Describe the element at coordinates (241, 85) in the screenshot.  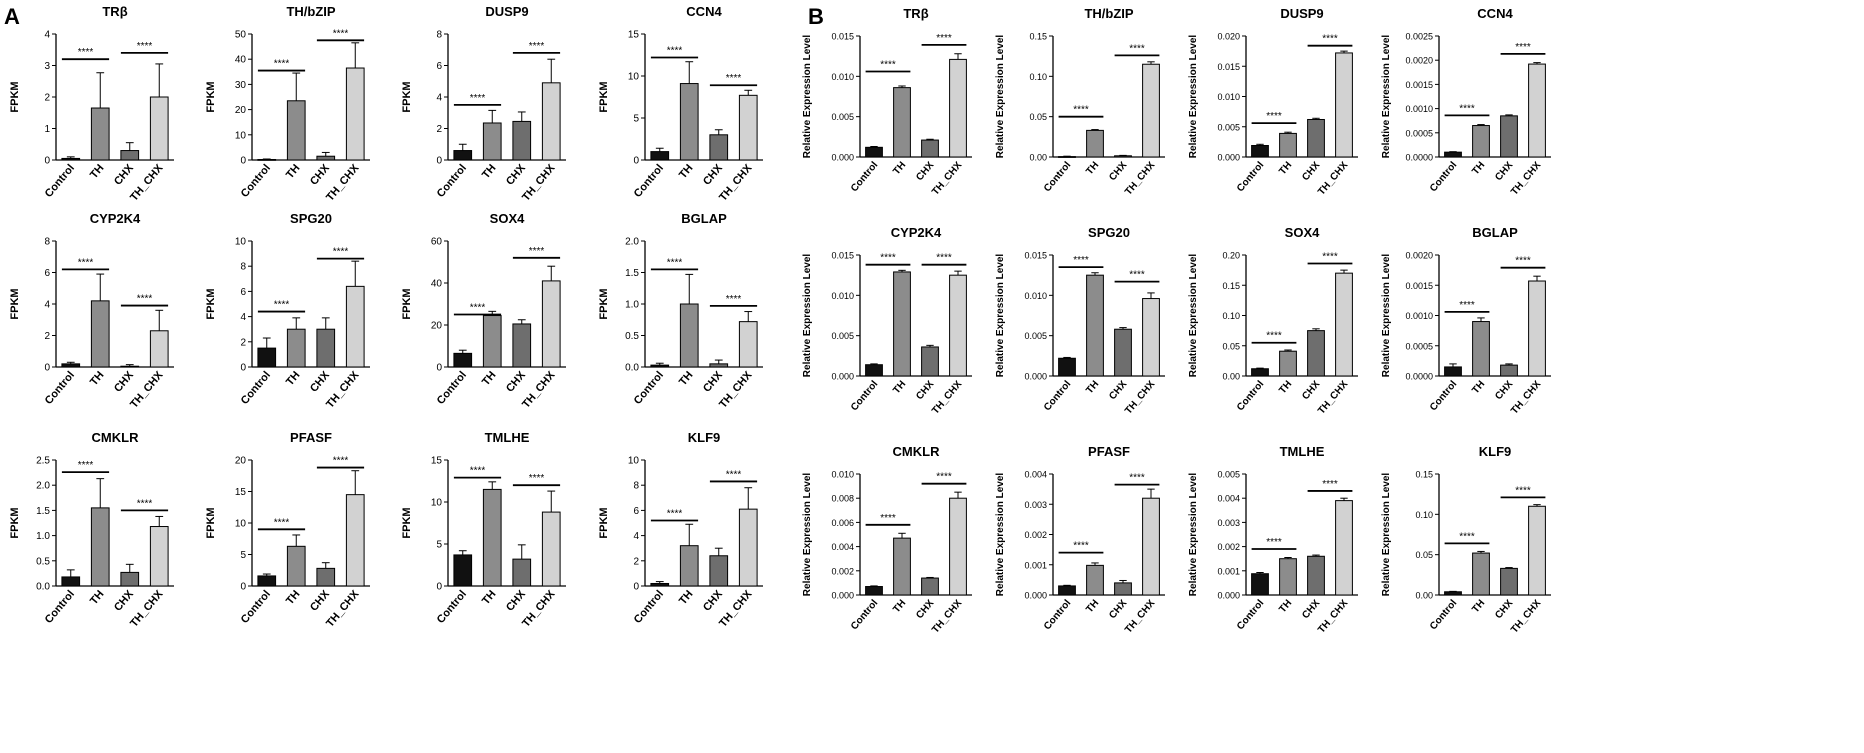
I see `y-tick-label: 30` at that location.